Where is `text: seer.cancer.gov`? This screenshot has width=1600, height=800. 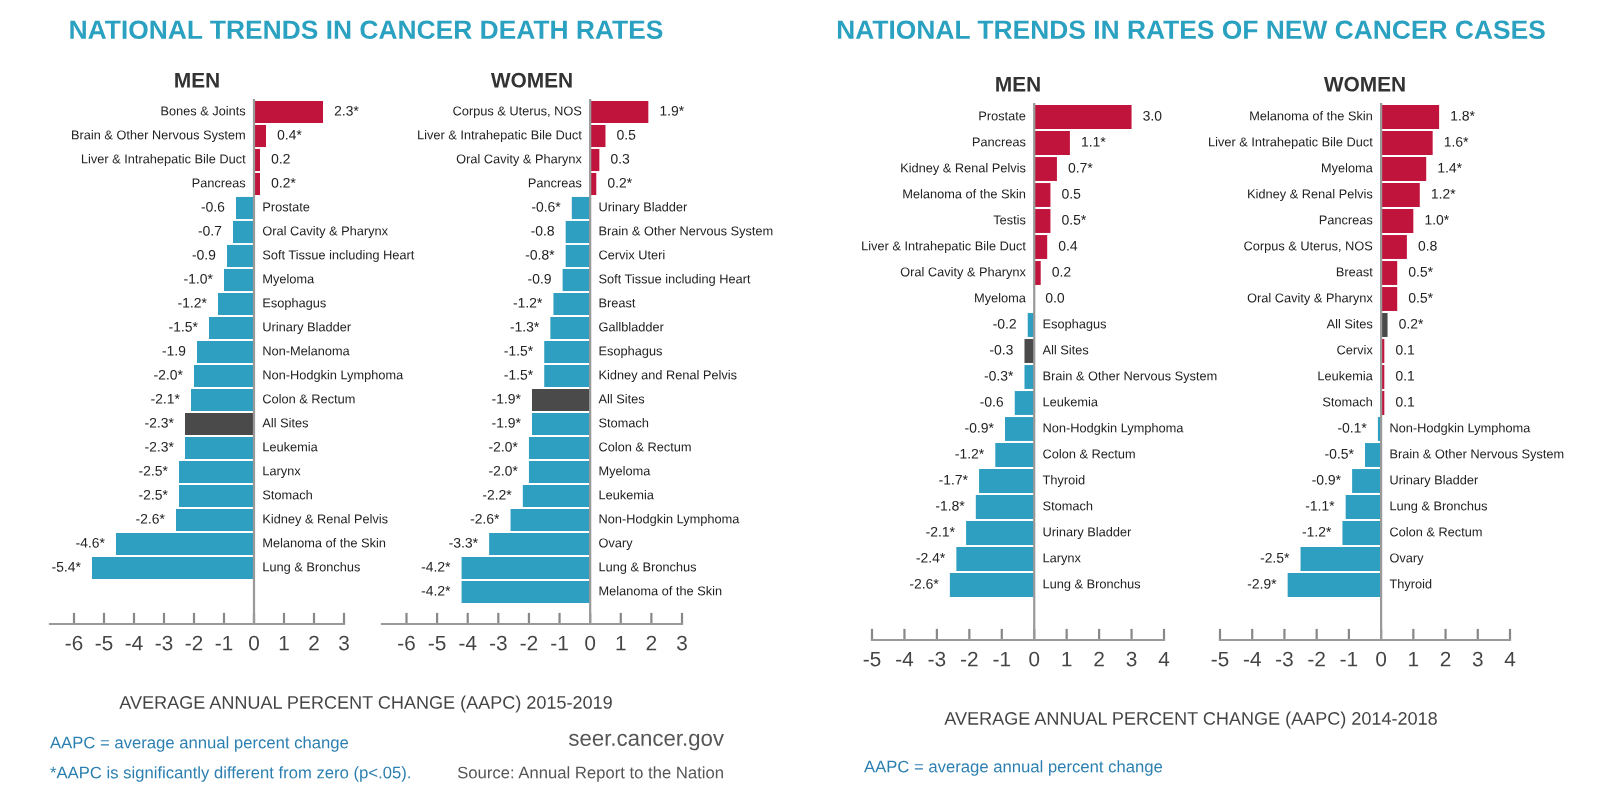
text: seer.cancer.gov is located at coordinates (646, 742).